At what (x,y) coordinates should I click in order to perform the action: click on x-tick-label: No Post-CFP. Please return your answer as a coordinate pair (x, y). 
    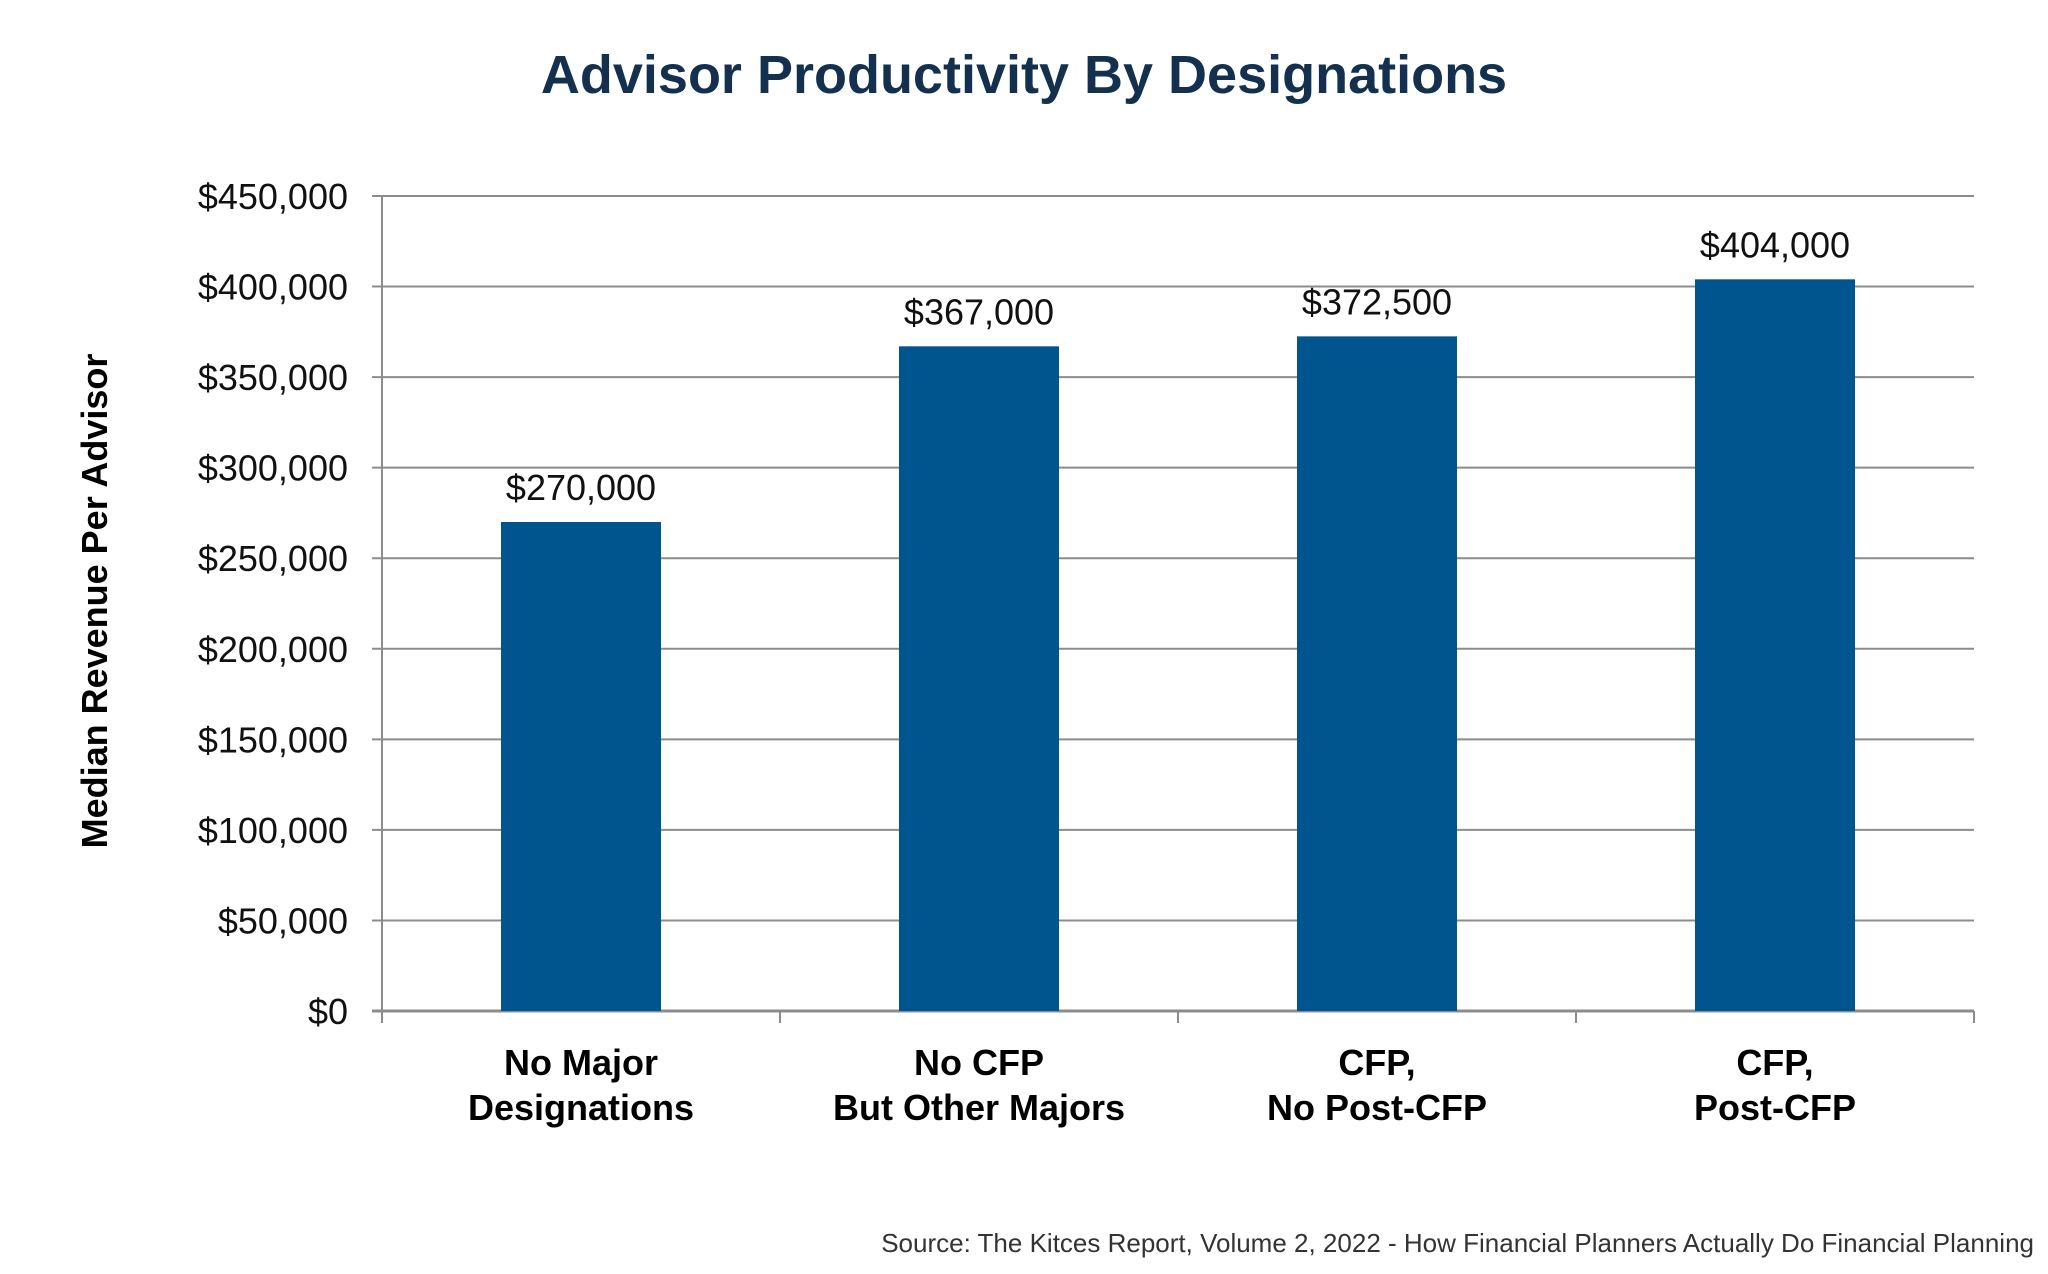
    Looking at the image, I should click on (1377, 1107).